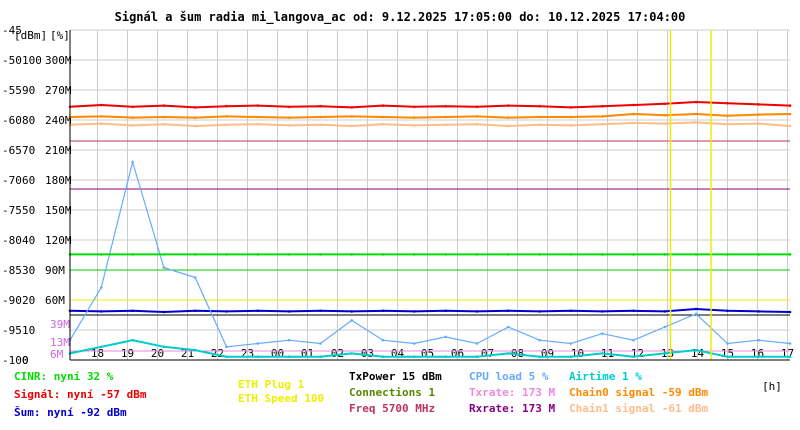 Image resolution: width=800 pixels, height=430 pixels. What do you see at coordinates (367, 353) in the screenshot?
I see `x-tick: 03` at bounding box center [367, 353].